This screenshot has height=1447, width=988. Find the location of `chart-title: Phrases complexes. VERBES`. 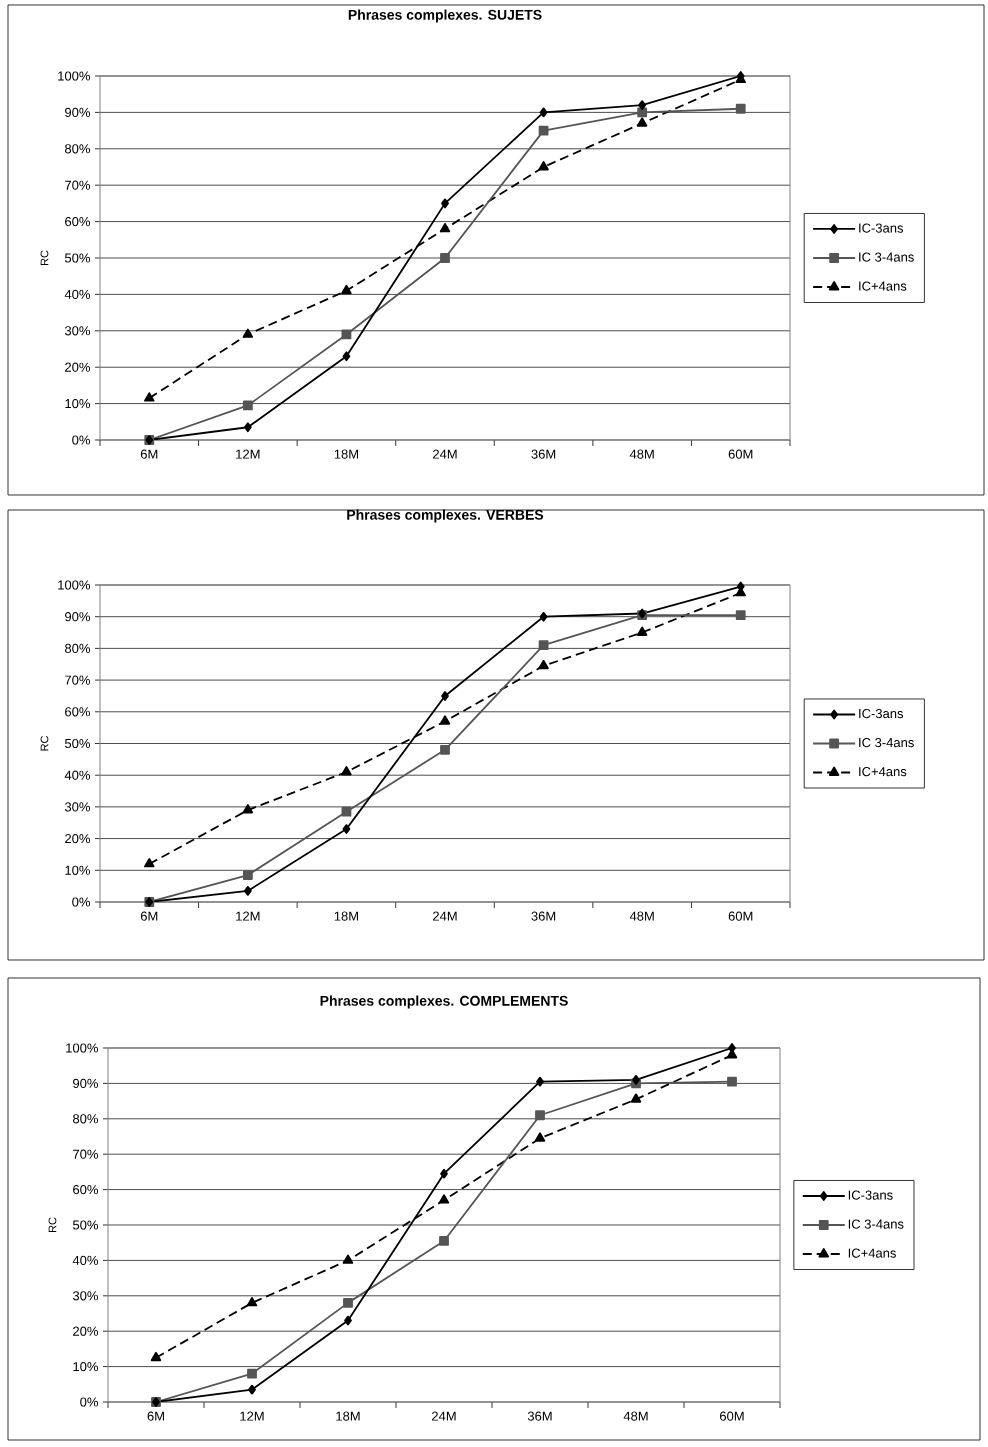

chart-title: Phrases complexes. VERBES is located at coordinates (445, 516).